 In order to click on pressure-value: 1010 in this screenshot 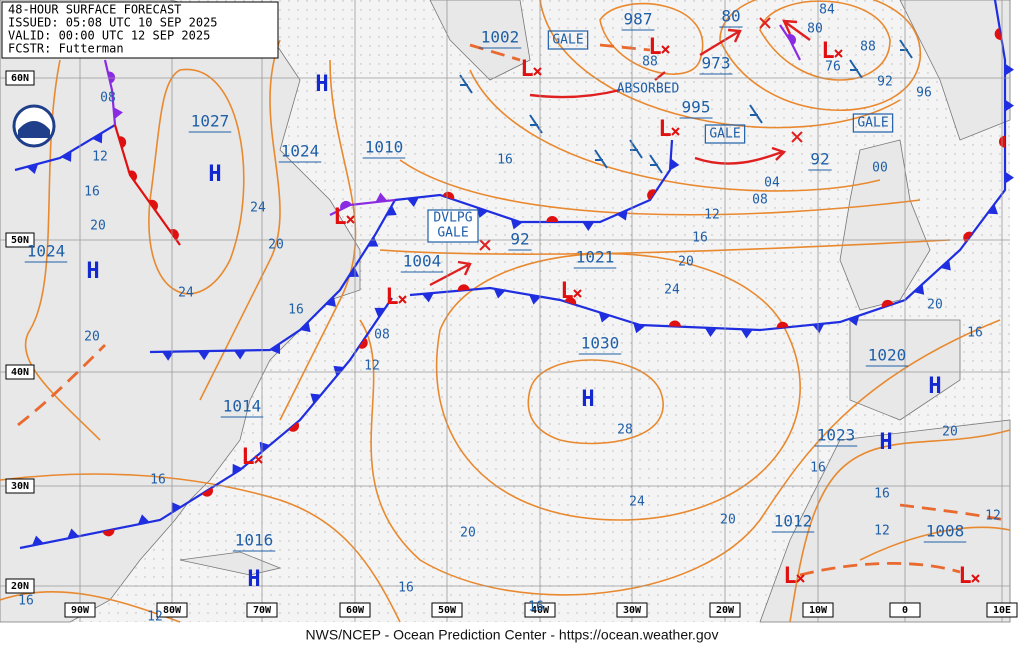, I will do `click(384, 147)`.